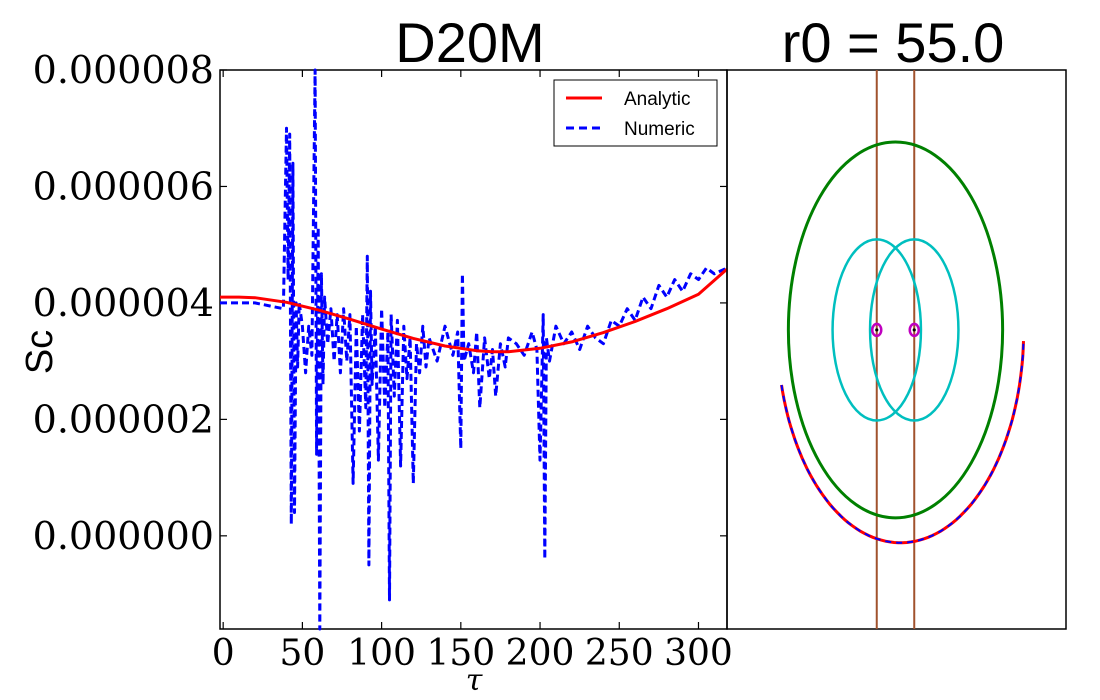 This screenshot has width=1100, height=700. What do you see at coordinates (659, 129) in the screenshot?
I see `legend-label-numeric: Numeric` at bounding box center [659, 129].